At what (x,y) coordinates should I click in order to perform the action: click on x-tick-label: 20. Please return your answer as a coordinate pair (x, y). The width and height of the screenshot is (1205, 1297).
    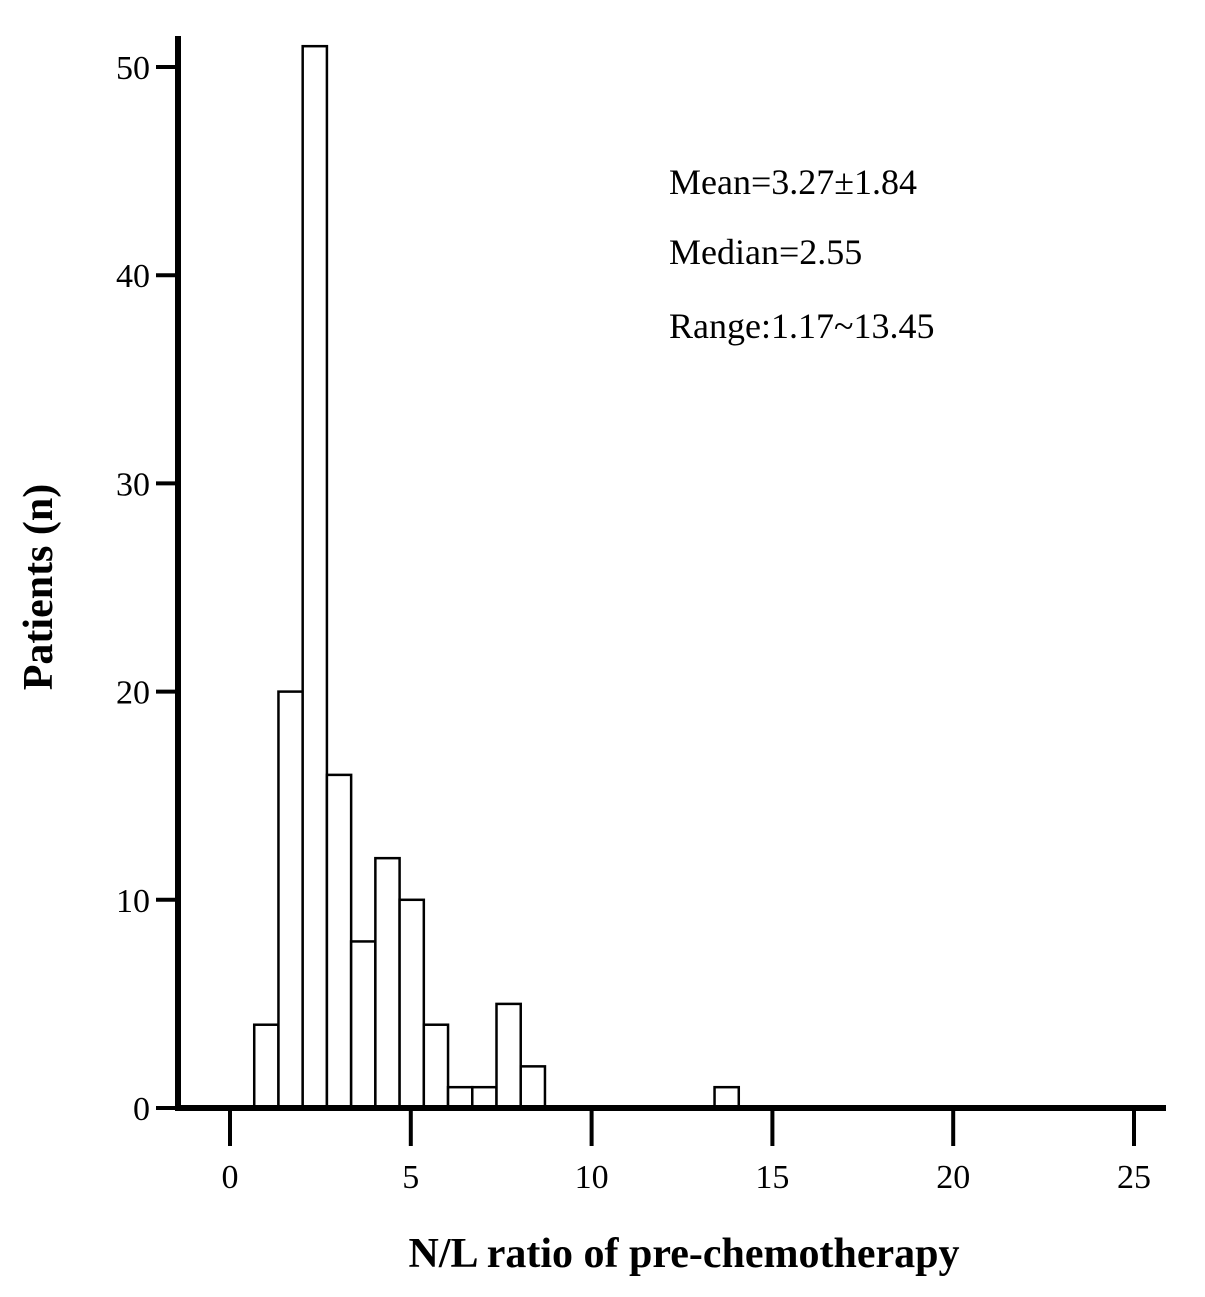
    Looking at the image, I should click on (953, 1177).